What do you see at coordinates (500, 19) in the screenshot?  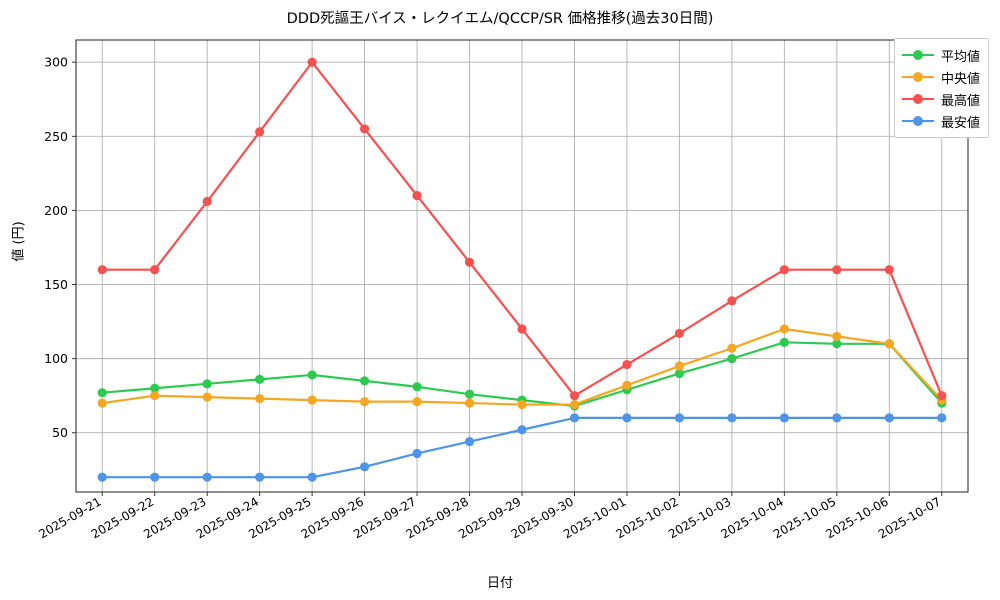 I see `chart-title: DDD死謳王バイス・レクイエム/QCCP/SR 価格推移(過去30日間)` at bounding box center [500, 19].